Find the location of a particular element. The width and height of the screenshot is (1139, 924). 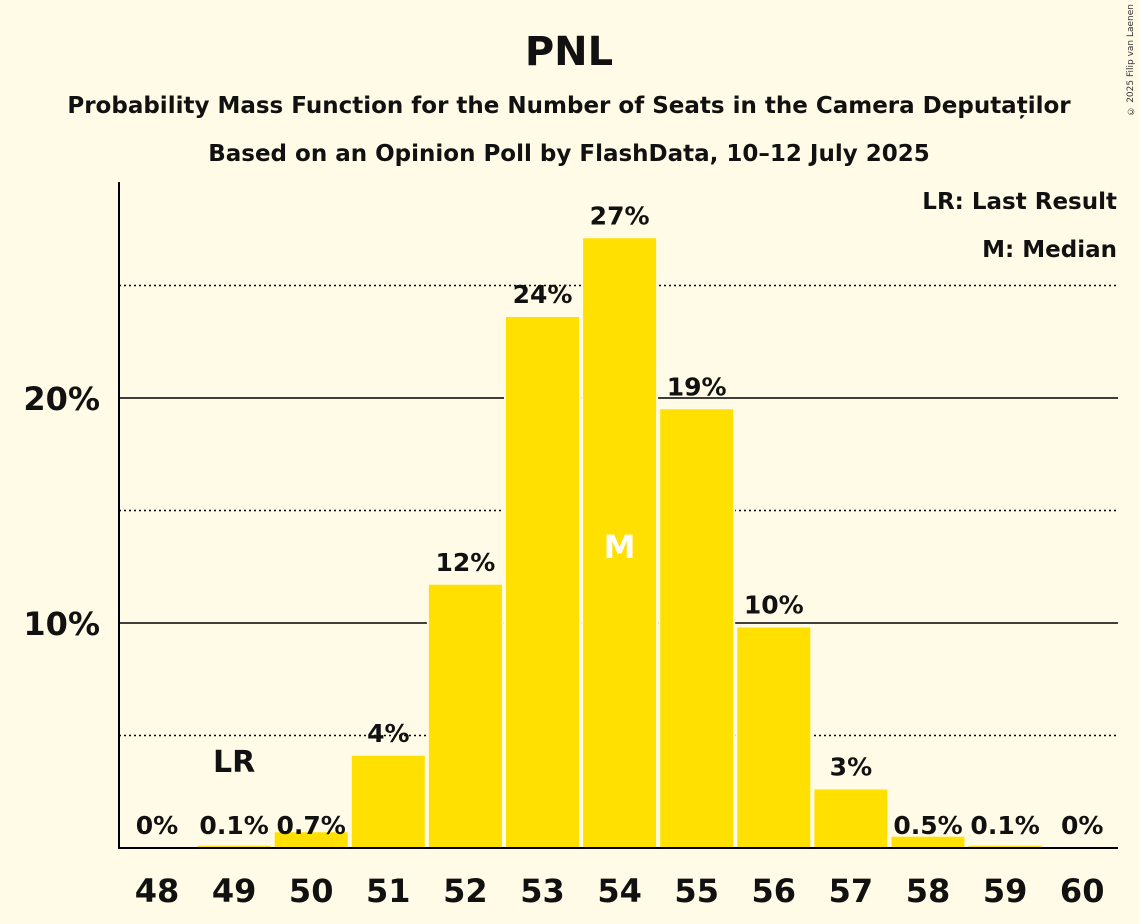

y-tick-label: 20% is located at coordinates (61, 399).